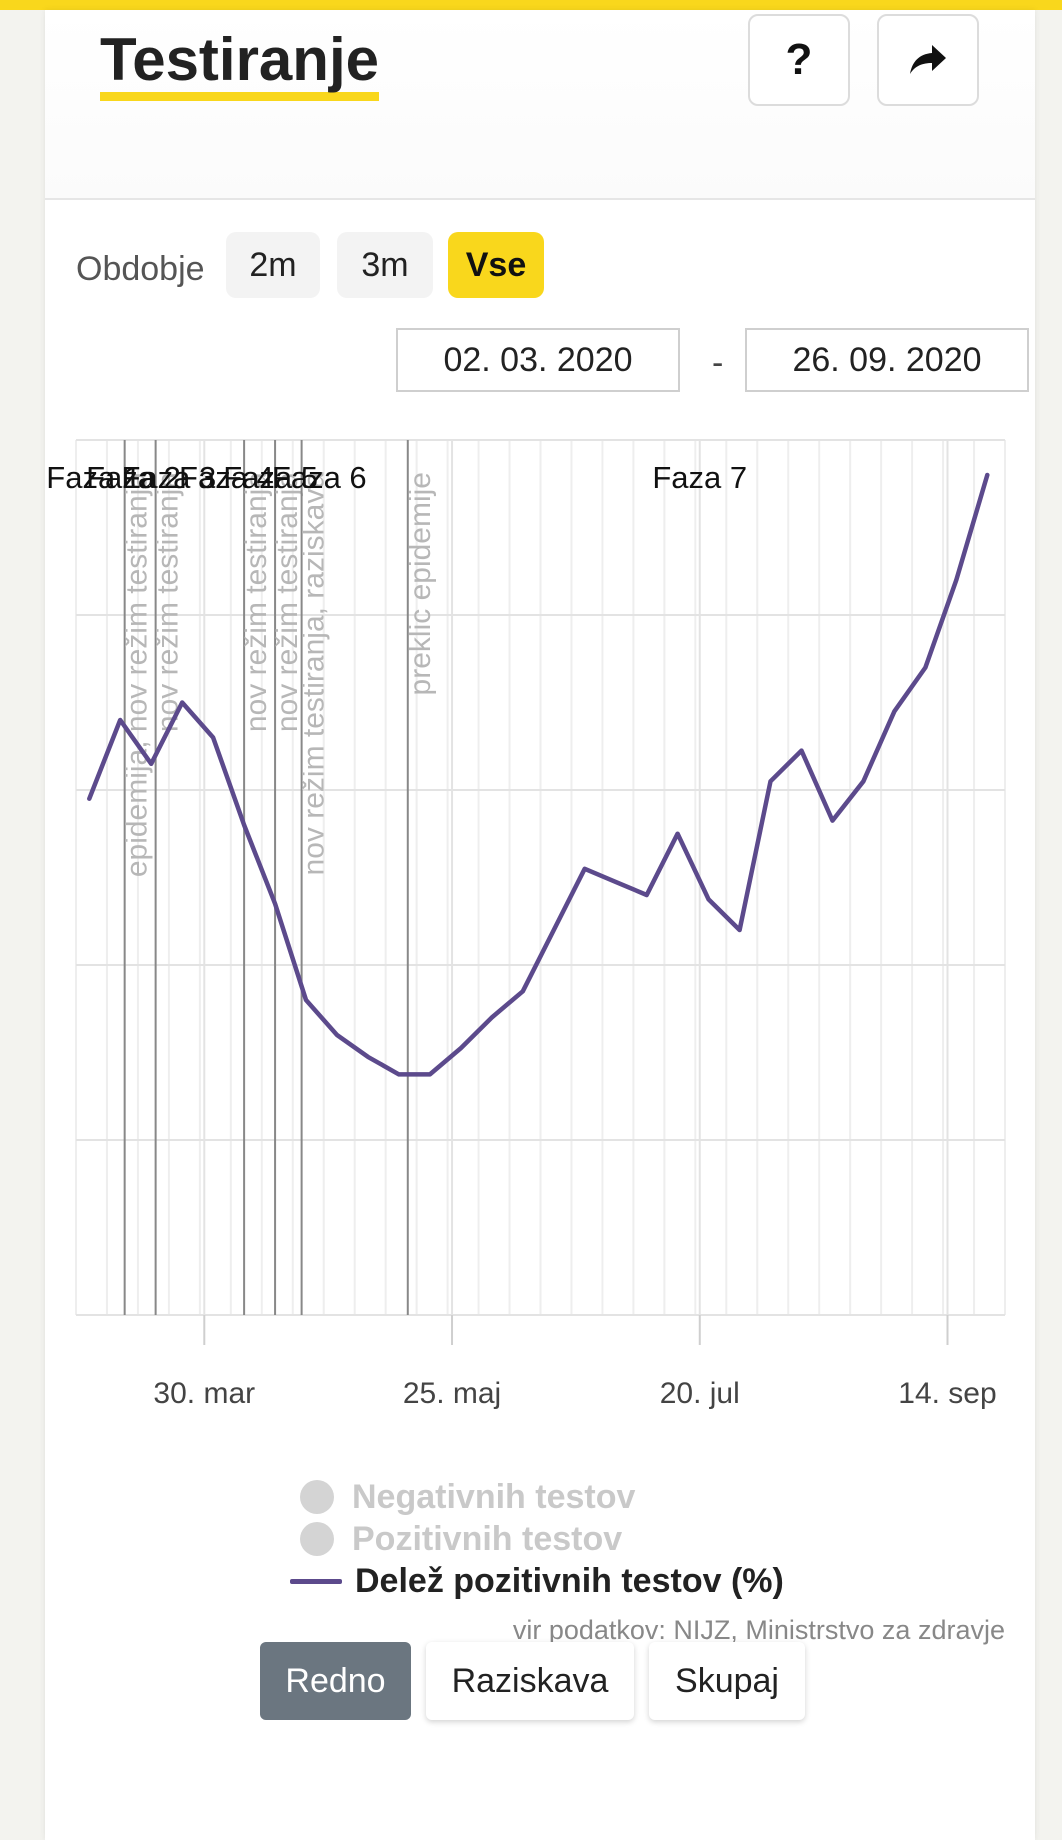 The image size is (1062, 1840). Describe the element at coordinates (727, 1681) in the screenshot. I see `tab-skupaj: Skupaj` at that location.